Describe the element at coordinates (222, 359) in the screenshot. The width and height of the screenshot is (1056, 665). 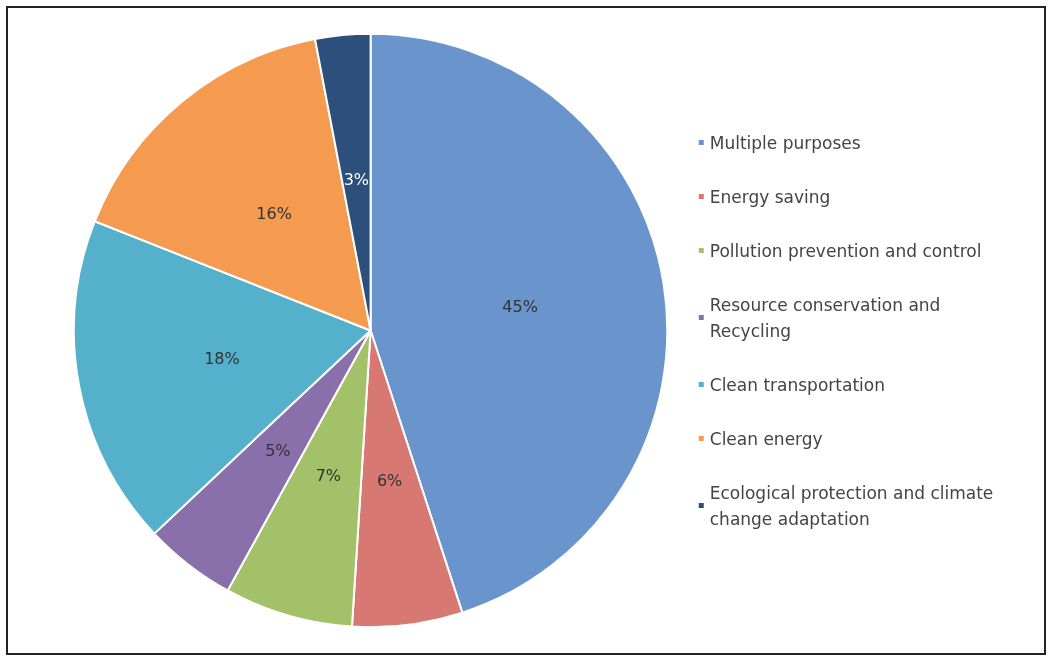
I see `data-label: 18%` at that location.